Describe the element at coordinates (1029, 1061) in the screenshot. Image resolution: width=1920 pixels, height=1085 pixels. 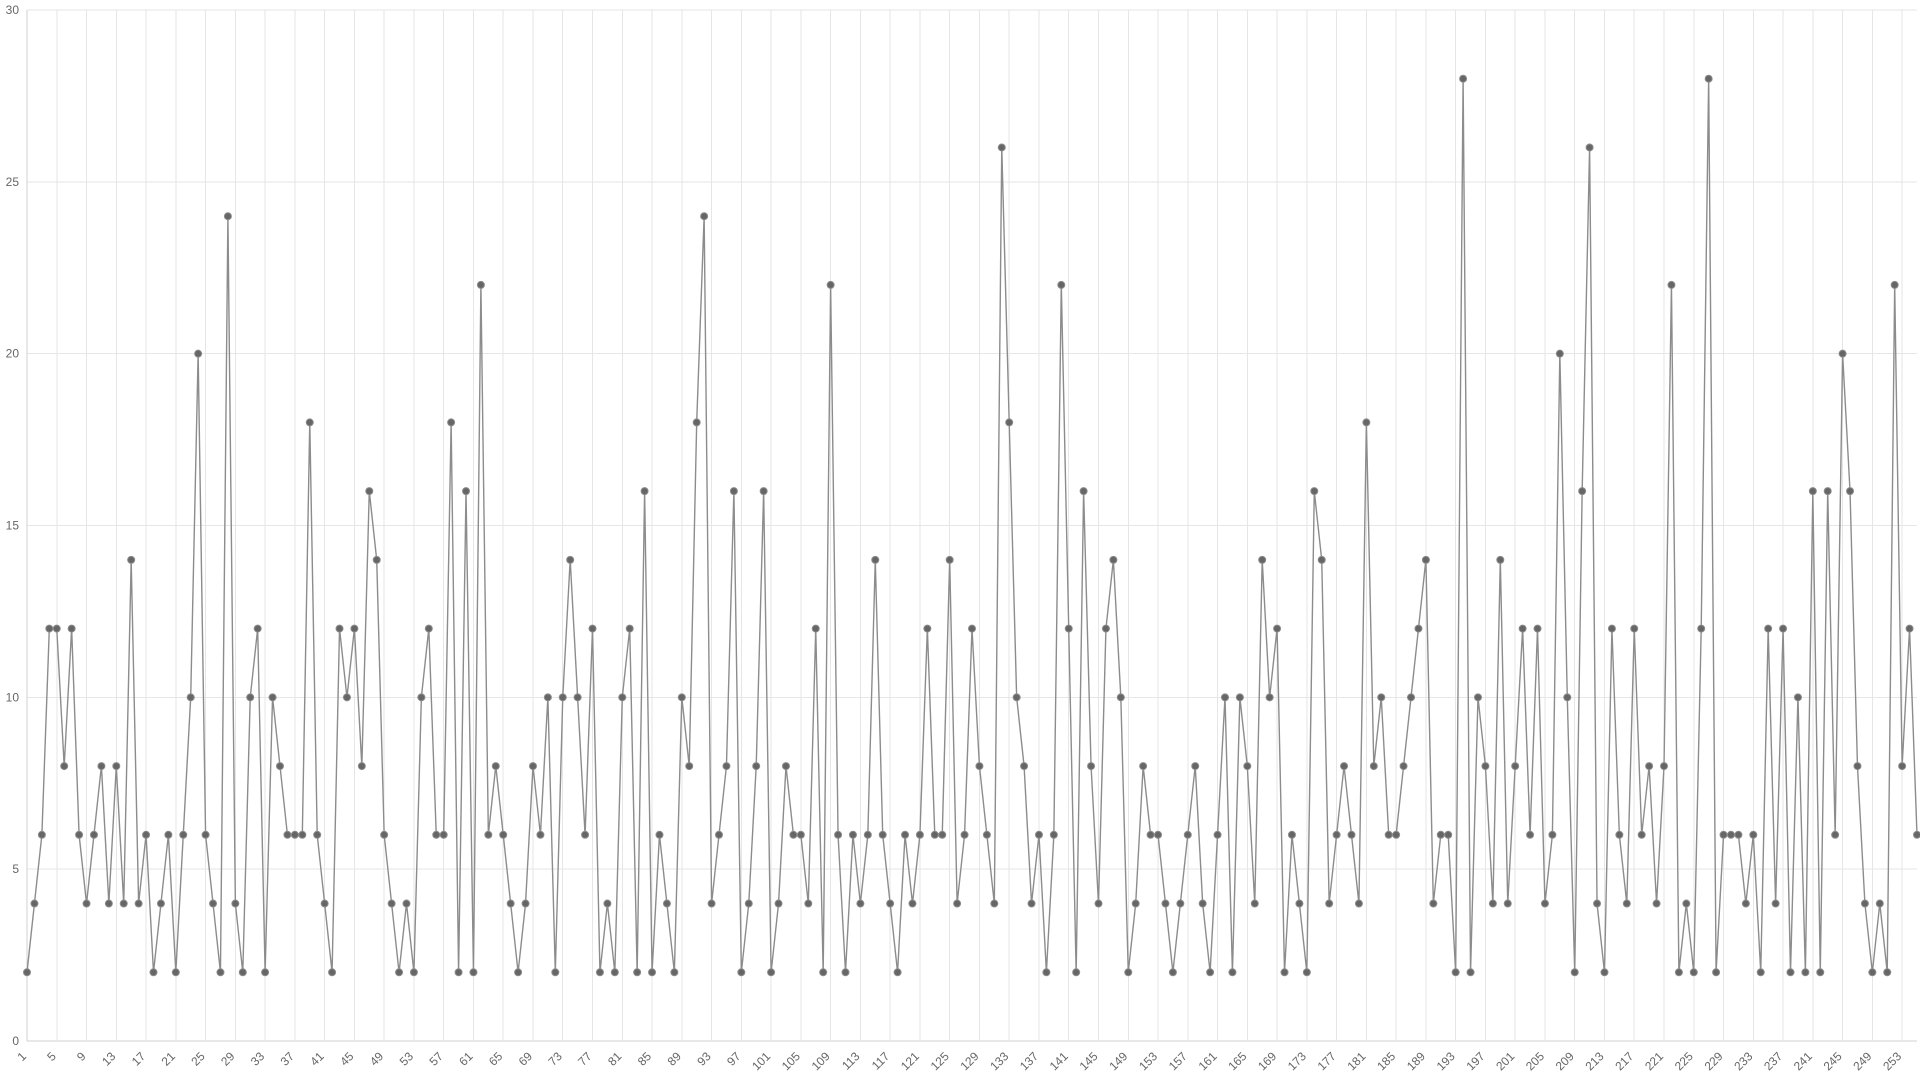
I see `x-tick-label: 137` at that location.